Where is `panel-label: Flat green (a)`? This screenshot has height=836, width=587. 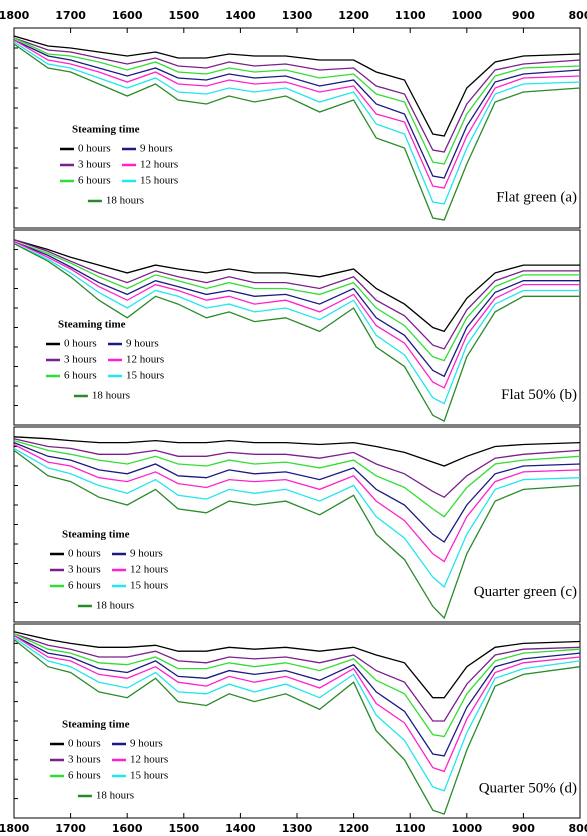
panel-label: Flat green (a) is located at coordinates (536, 197).